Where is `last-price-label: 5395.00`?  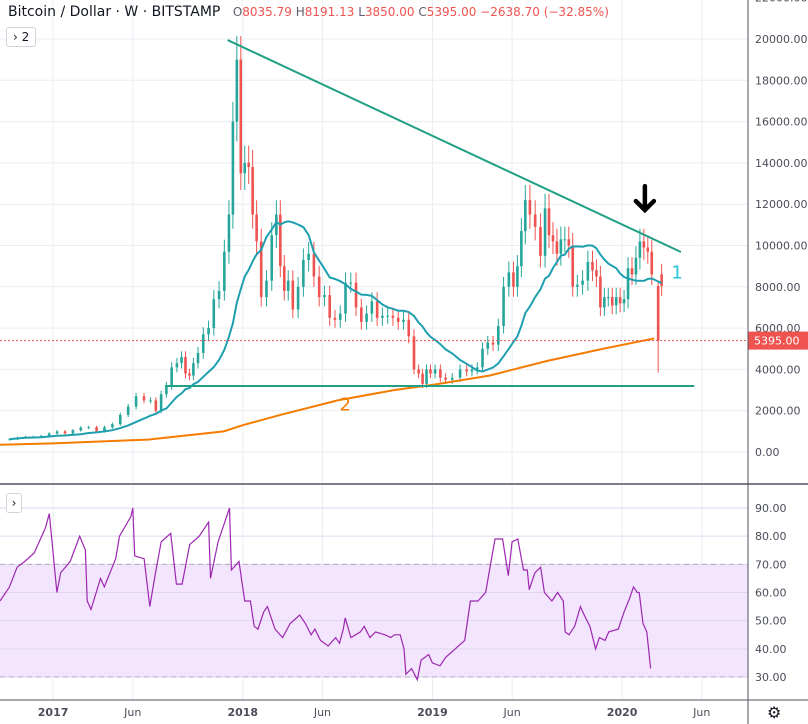
last-price-label: 5395.00 is located at coordinates (777, 341).